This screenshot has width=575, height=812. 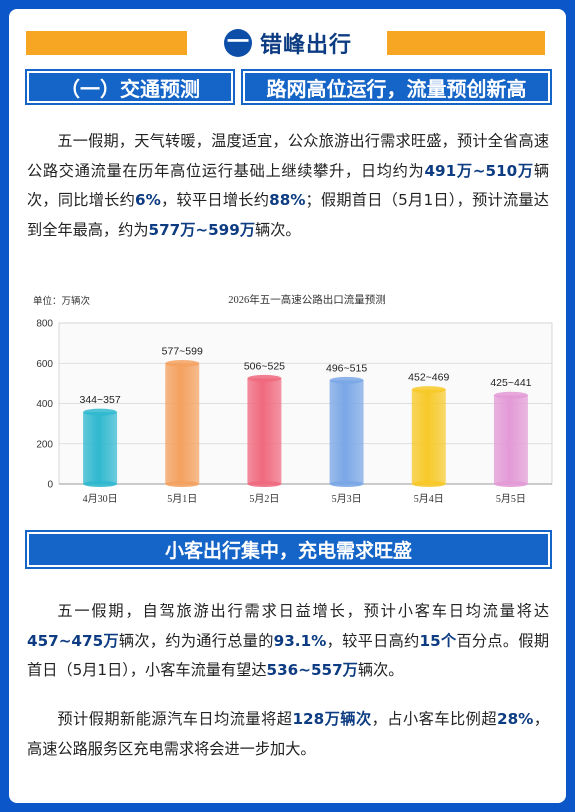 I want to click on x-tick-label: 4月30日, so click(x=100, y=499).